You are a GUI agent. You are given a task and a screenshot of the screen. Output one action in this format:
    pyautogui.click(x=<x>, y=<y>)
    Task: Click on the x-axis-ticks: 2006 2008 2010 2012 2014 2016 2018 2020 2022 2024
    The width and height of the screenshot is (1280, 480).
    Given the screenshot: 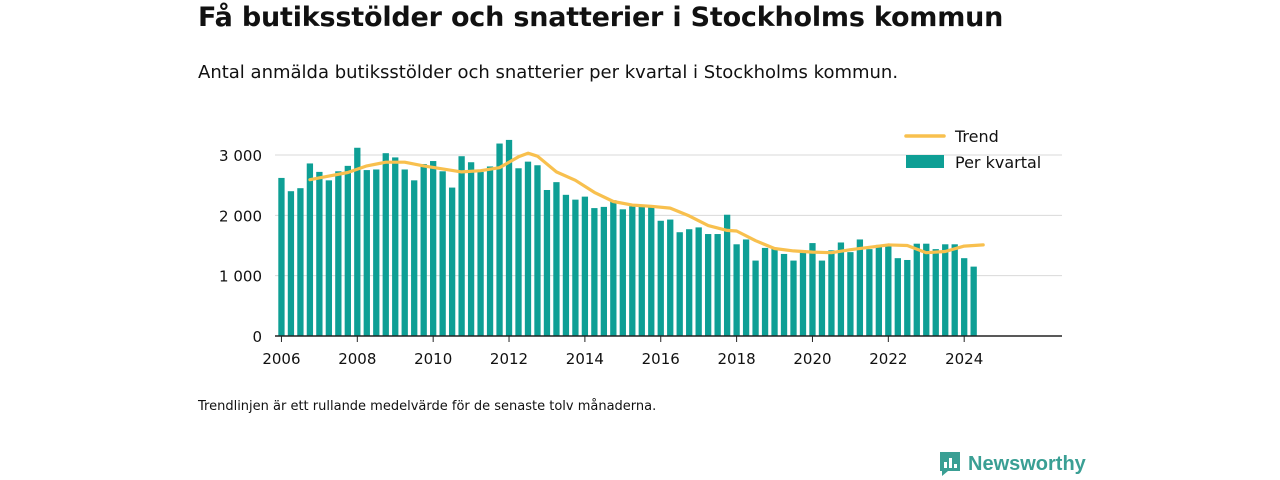 What is the action you would take?
    pyautogui.click(x=622, y=352)
    